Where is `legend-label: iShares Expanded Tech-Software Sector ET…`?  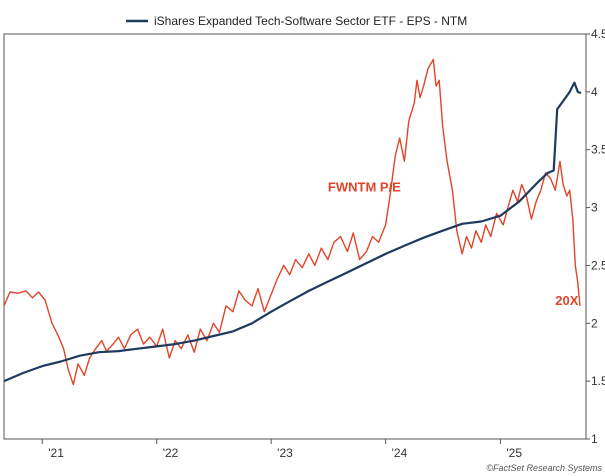 legend-label: iShares Expanded Tech-Software Sector ET… is located at coordinates (310, 21).